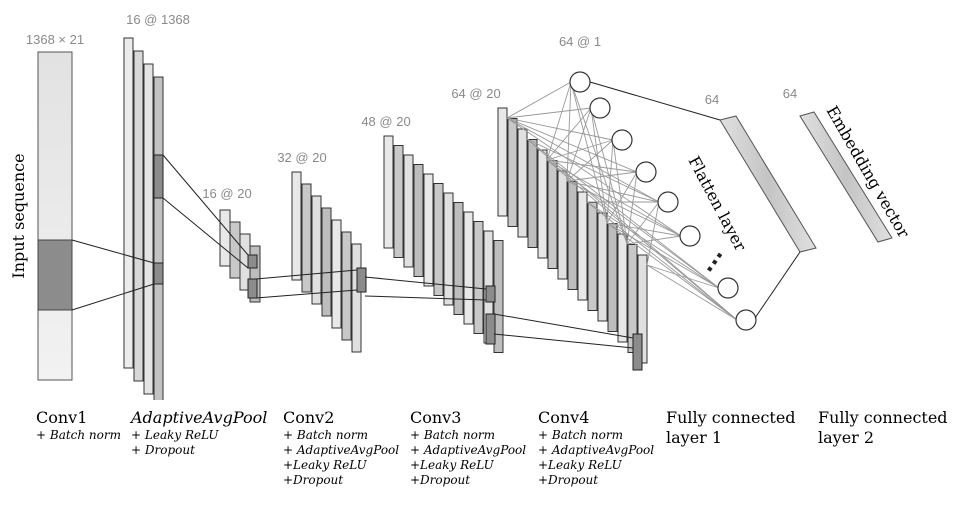 The image size is (960, 512). Describe the element at coordinates (475, 93) in the screenshot. I see `conv4-dim-label: 64 @ 20` at that location.